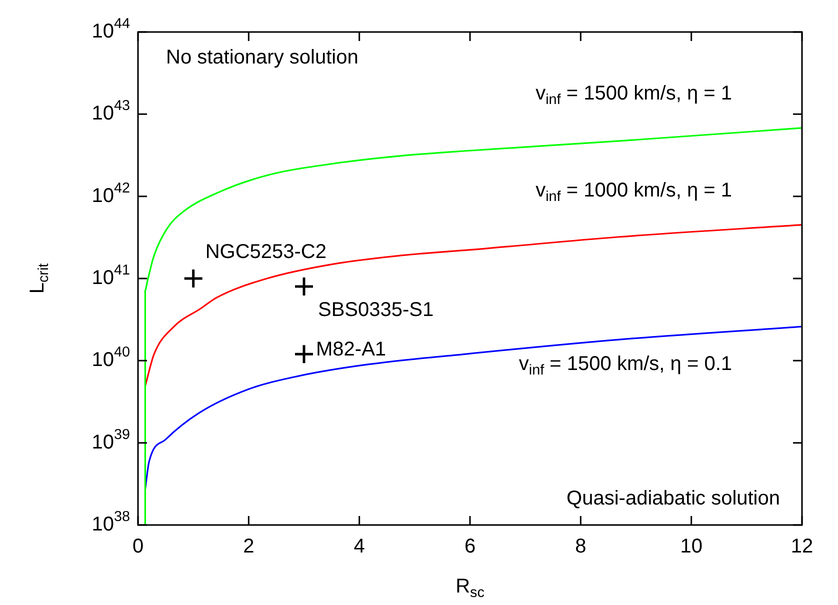 This screenshot has height=605, width=838. Describe the element at coordinates (802, 547) in the screenshot. I see `x-tick-label: 12` at that location.